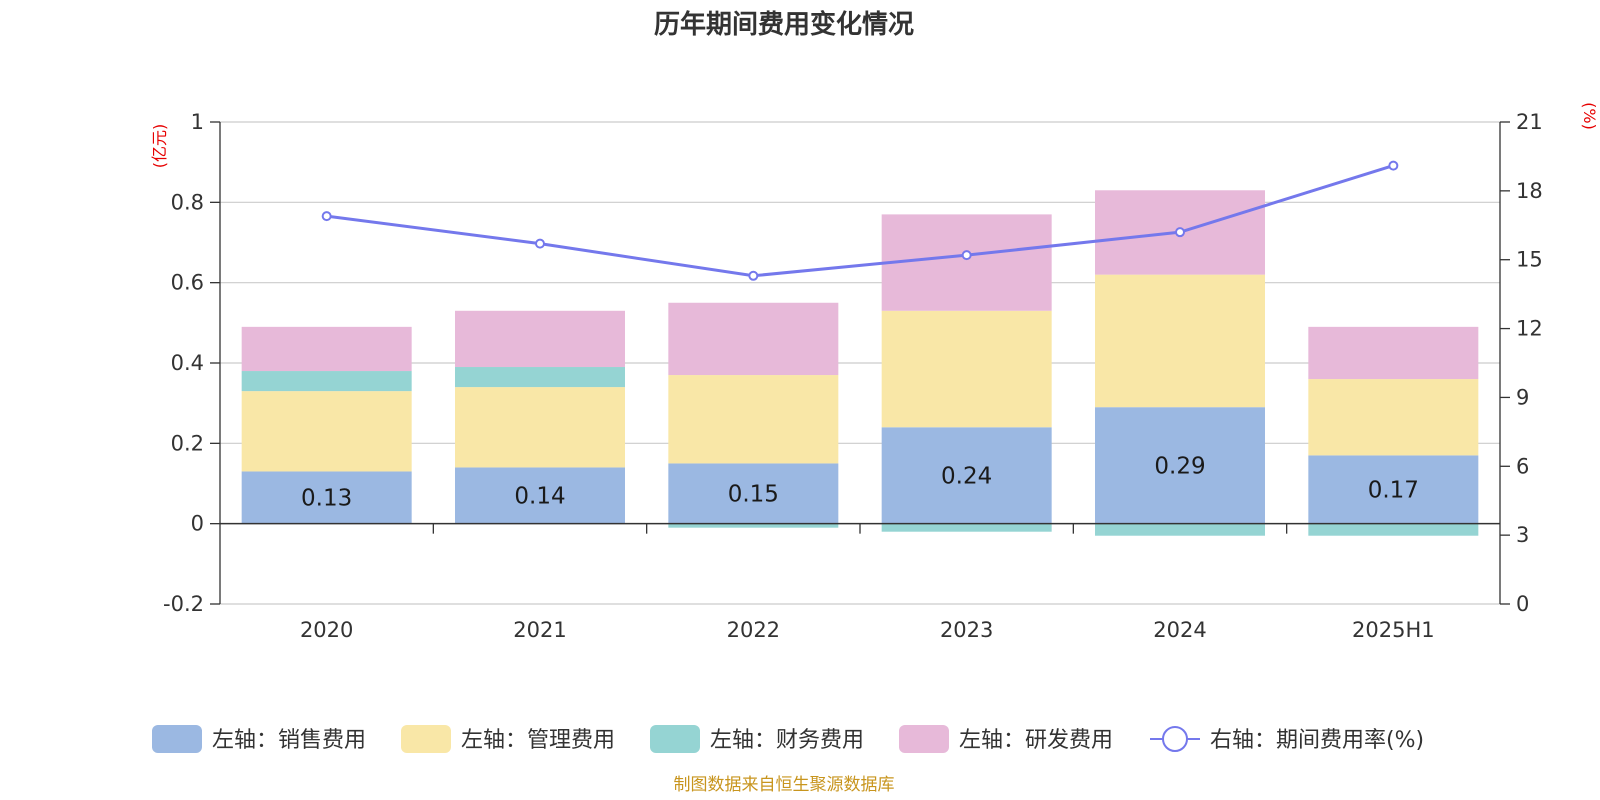  Describe the element at coordinates (1179, 630) in the screenshot. I see `x-tick-label: 2024` at that location.